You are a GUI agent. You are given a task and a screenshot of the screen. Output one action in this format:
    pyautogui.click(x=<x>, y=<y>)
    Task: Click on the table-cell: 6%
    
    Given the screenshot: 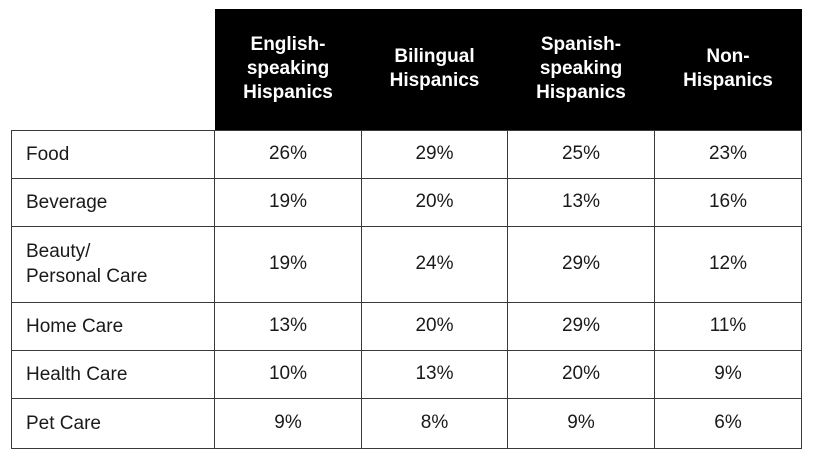 What is the action you would take?
    pyautogui.click(x=728, y=423)
    